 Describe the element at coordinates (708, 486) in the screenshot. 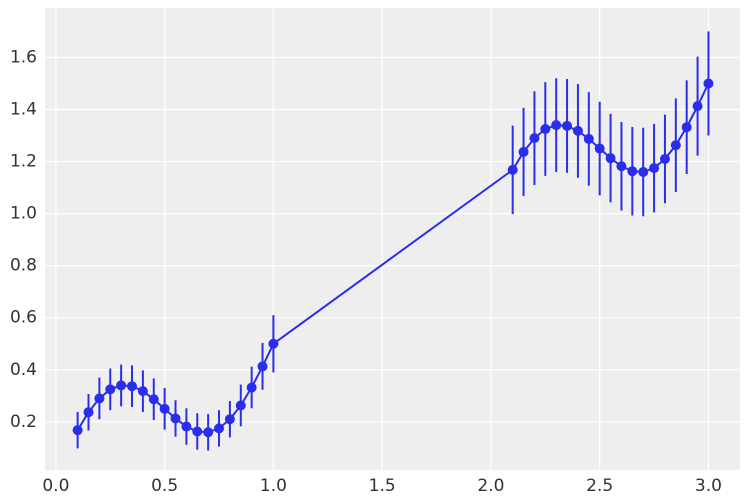

I see `x-tick-label: 3.0` at that location.